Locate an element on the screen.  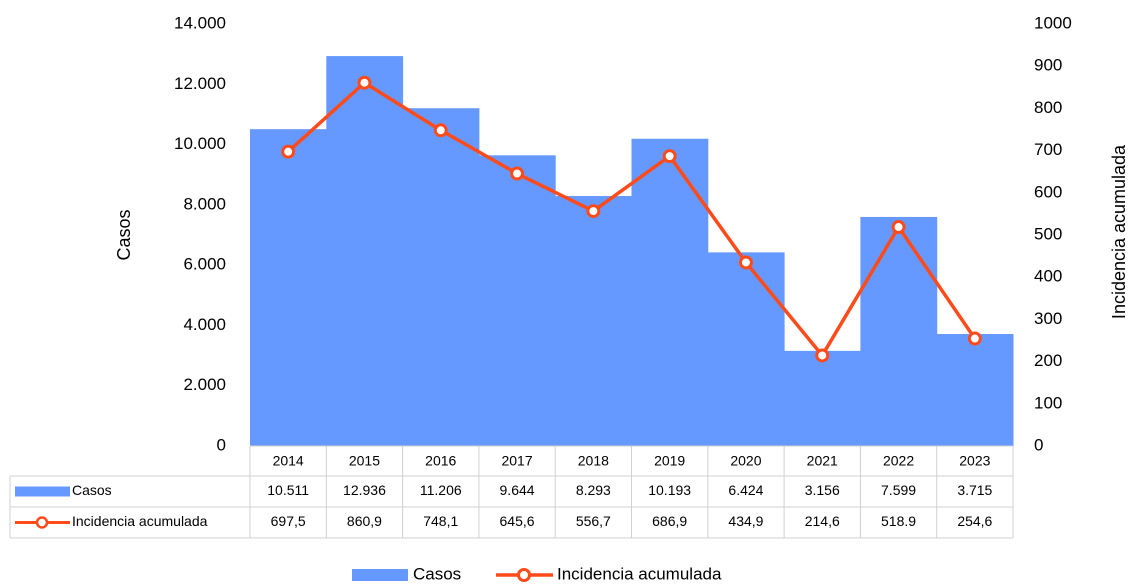
x-tick-label: 2023 is located at coordinates (974, 461).